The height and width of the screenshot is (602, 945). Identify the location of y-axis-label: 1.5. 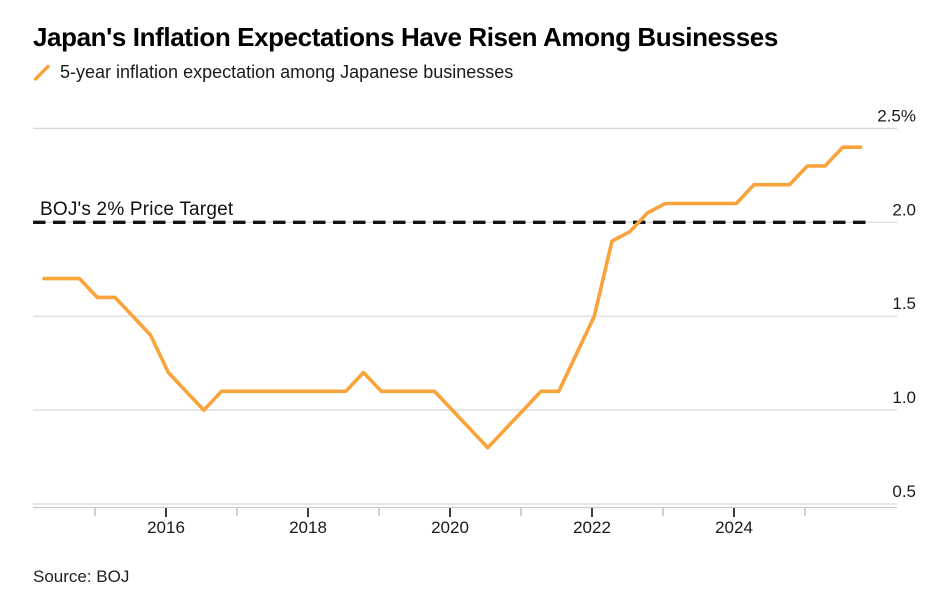
(904, 303).